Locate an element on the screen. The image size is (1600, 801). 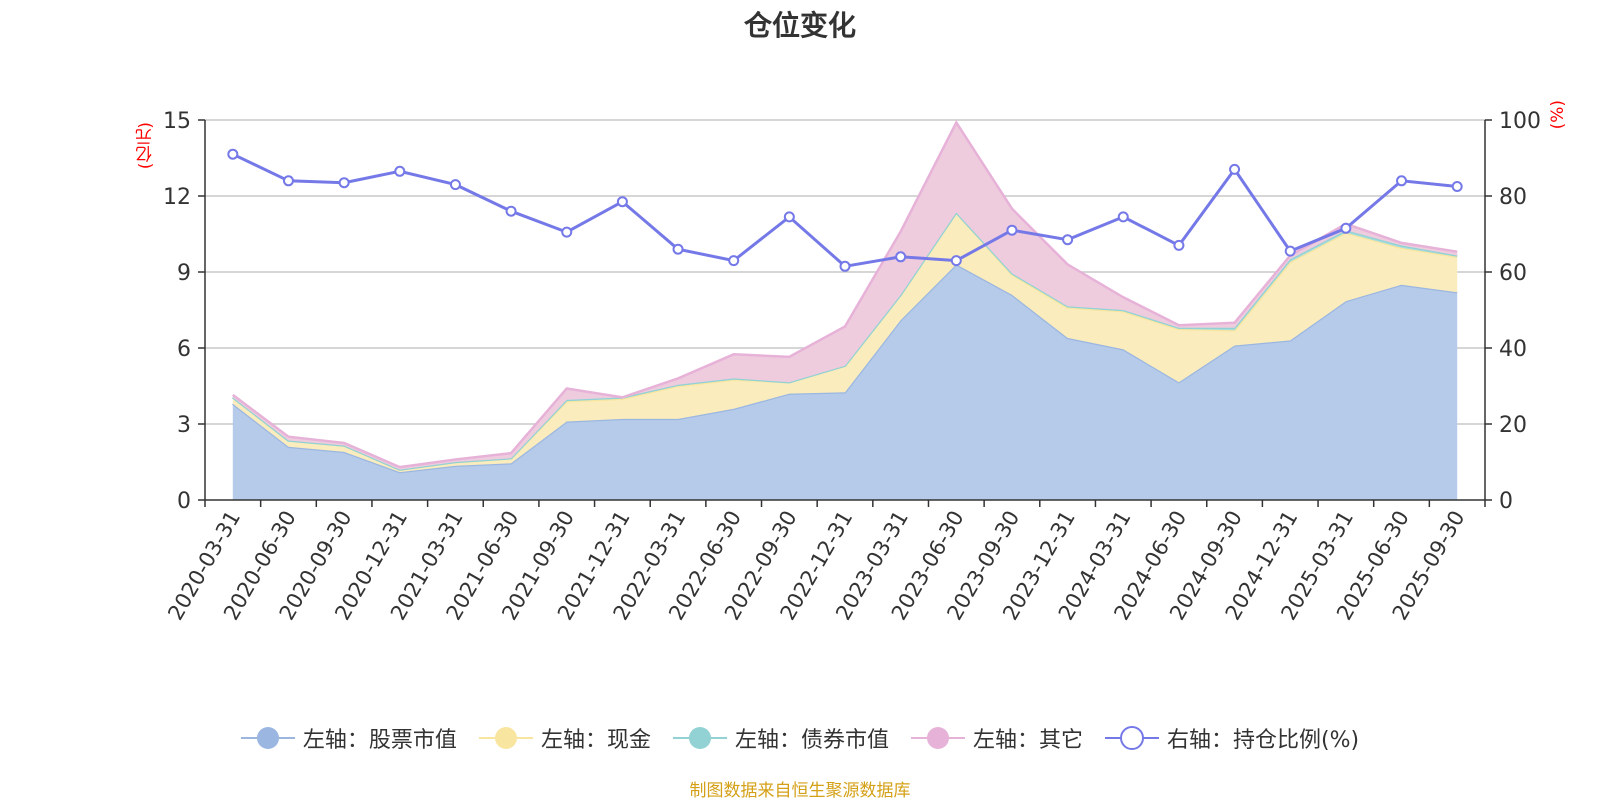
legend: 左轴：股票市值 左轴：现金 左轴：债券市值 左轴：其它 右轴：持仓比例(%) is located at coordinates (800, 738).